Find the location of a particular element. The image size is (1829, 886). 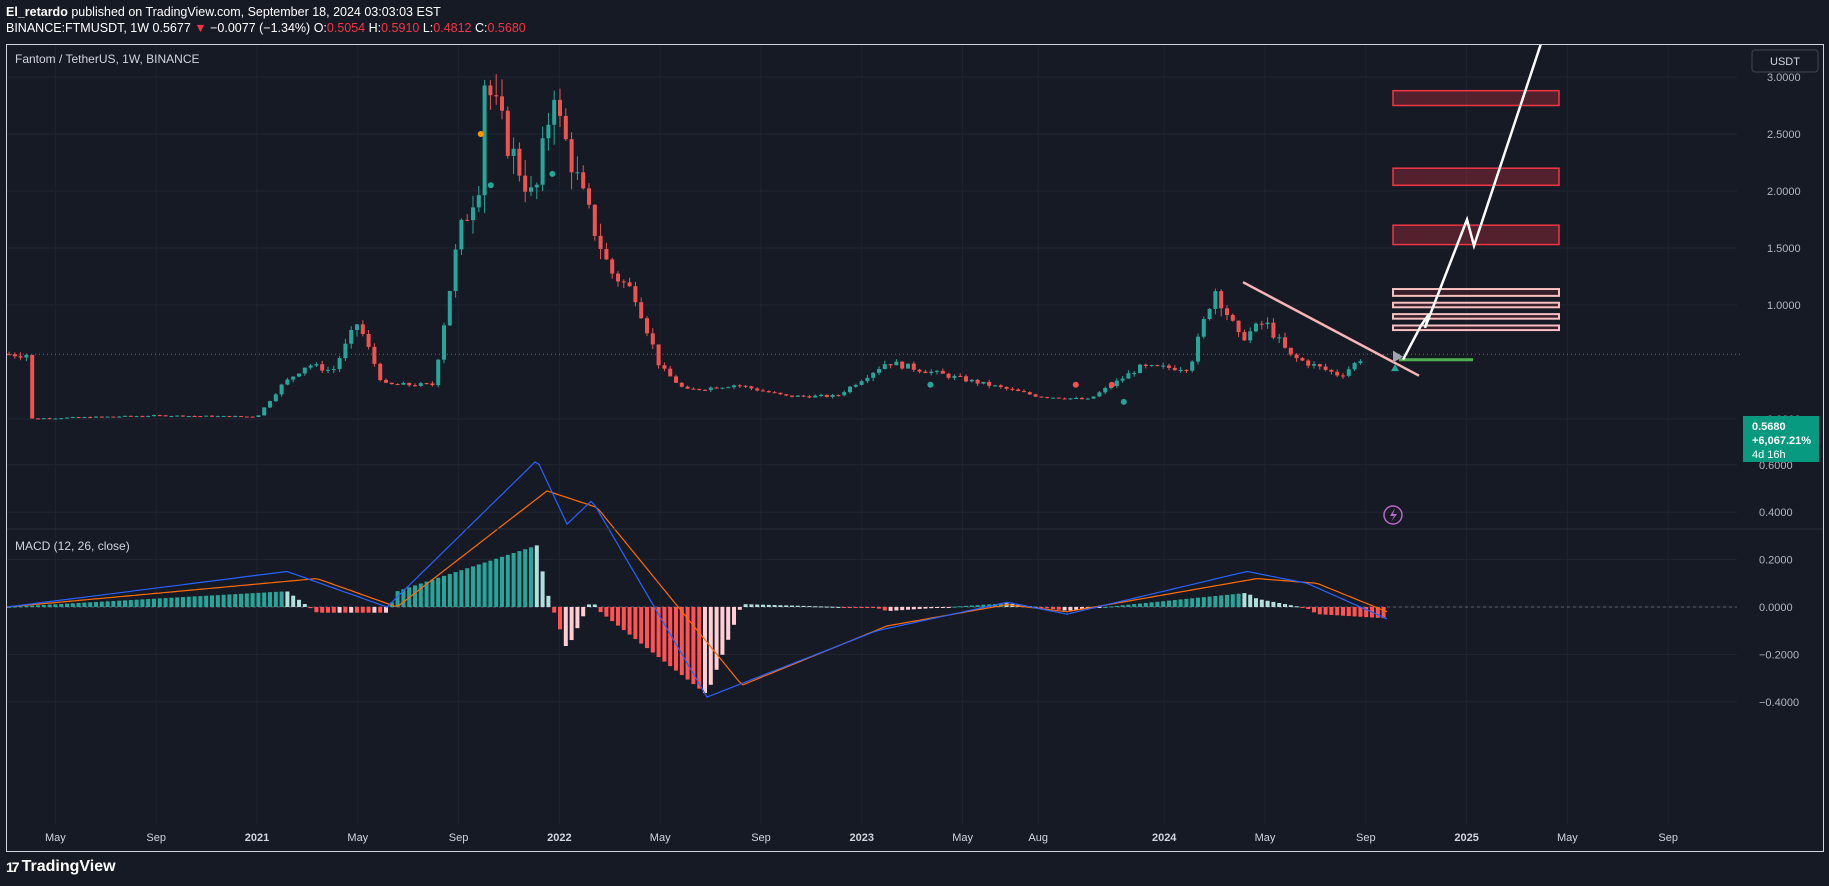

user-drawings is located at coordinates (1401, 208).